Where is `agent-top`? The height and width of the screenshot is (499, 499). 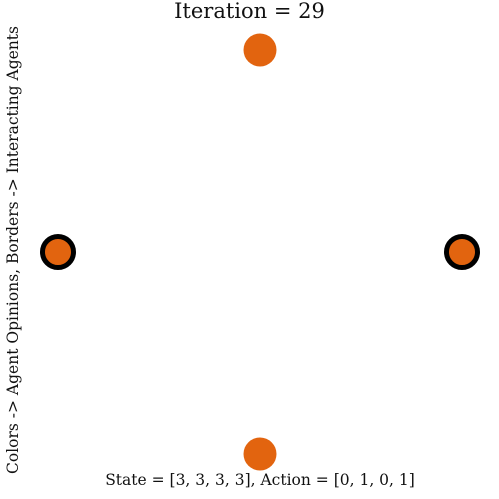 agent-top is located at coordinates (260, 50).